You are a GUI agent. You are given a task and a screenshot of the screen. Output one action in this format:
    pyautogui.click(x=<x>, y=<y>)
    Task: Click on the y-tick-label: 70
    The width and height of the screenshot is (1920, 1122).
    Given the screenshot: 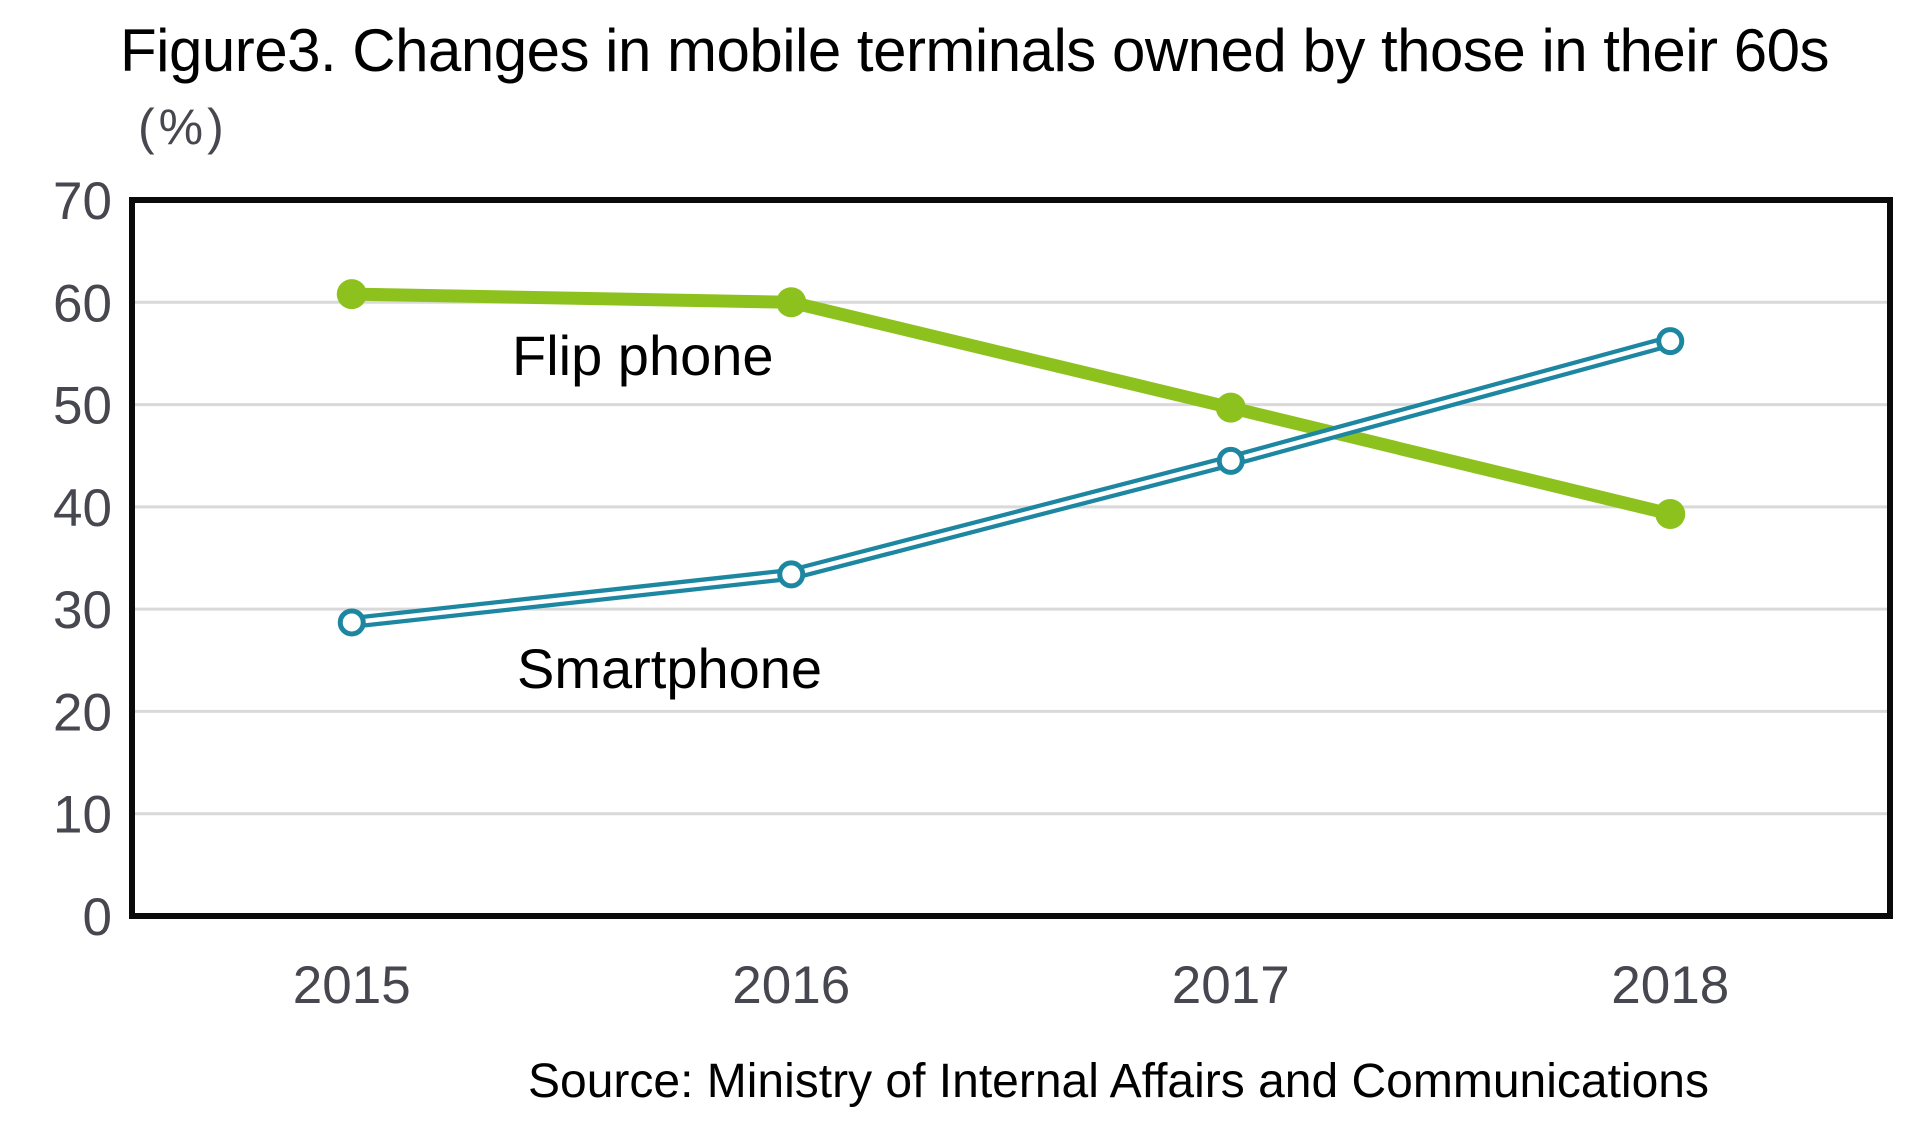 What is the action you would take?
    pyautogui.click(x=82, y=201)
    